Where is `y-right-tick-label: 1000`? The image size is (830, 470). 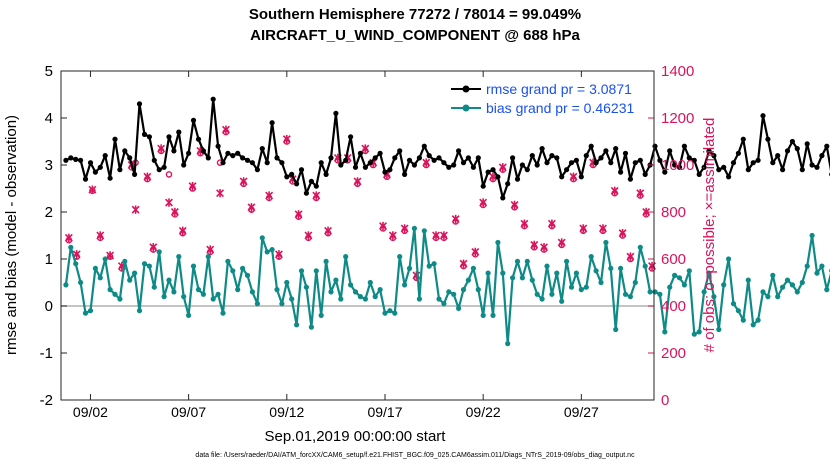 y-right-tick-label: 1000 is located at coordinates (677, 165).